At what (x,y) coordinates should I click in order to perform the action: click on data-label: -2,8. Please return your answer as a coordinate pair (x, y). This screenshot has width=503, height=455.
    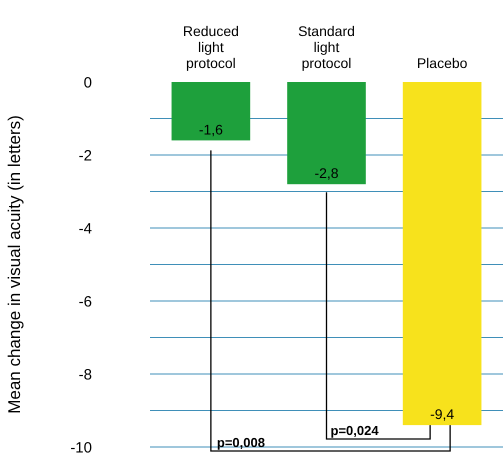
    Looking at the image, I should click on (326, 173).